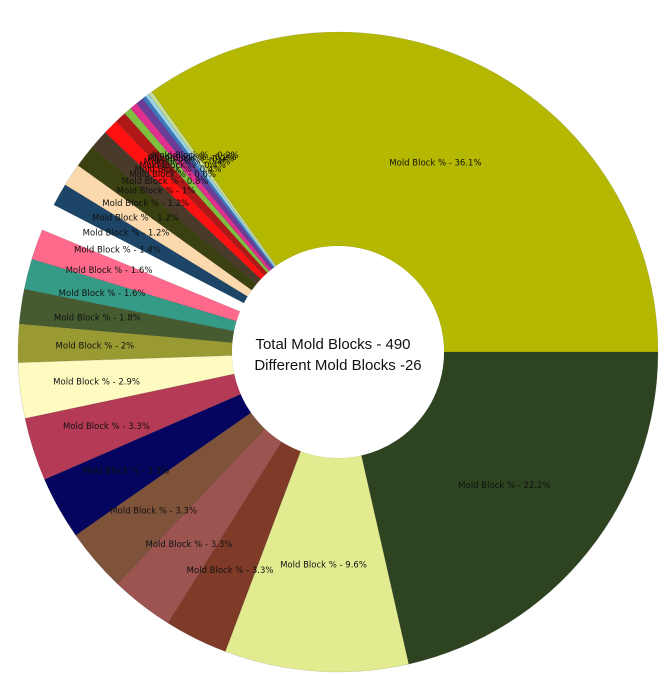 The image size is (667, 674). Describe the element at coordinates (95, 346) in the screenshot. I see `slice-label: Mold Block % - 2%` at that location.